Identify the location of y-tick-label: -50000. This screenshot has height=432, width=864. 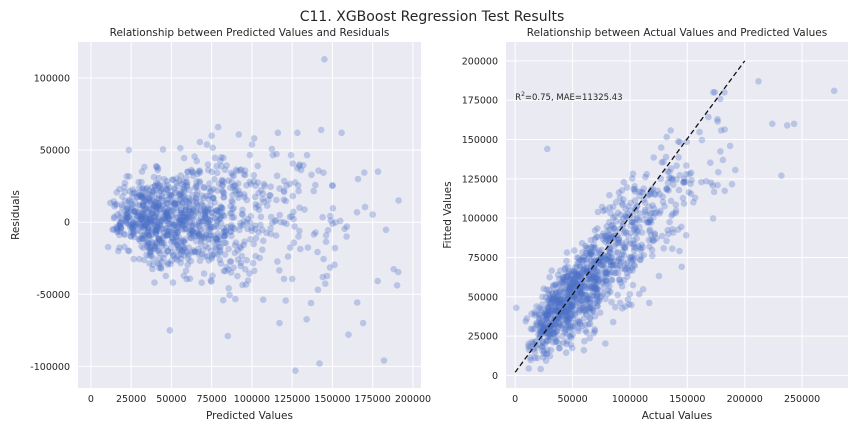
(53, 295).